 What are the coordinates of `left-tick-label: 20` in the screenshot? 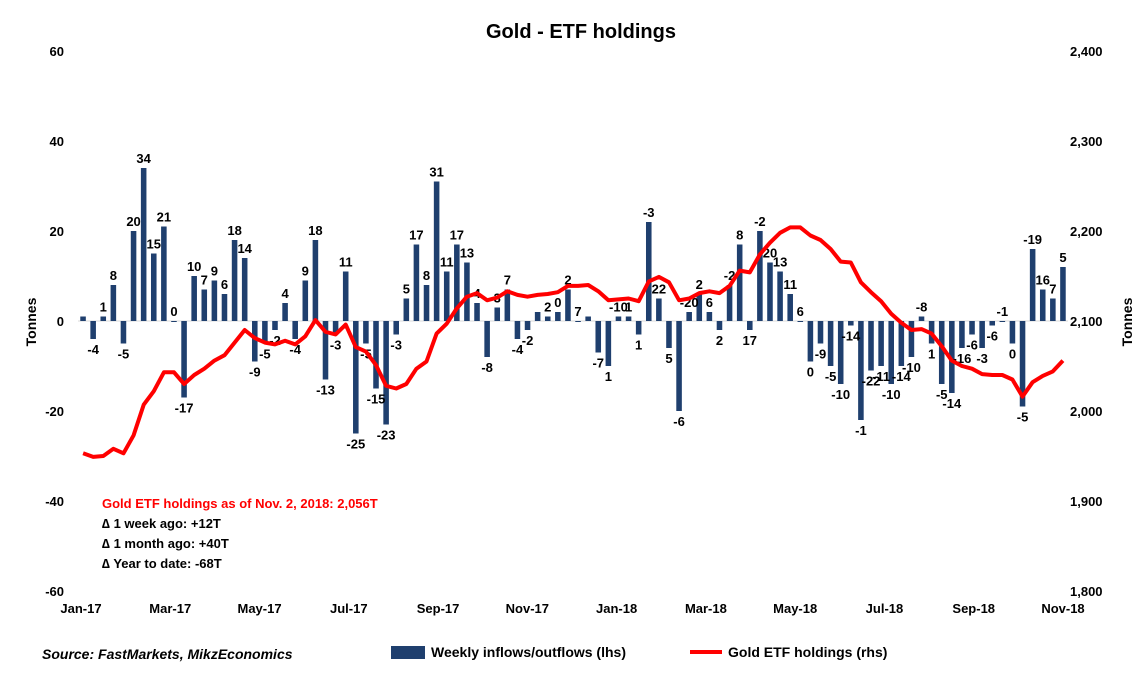 It's located at (57, 231).